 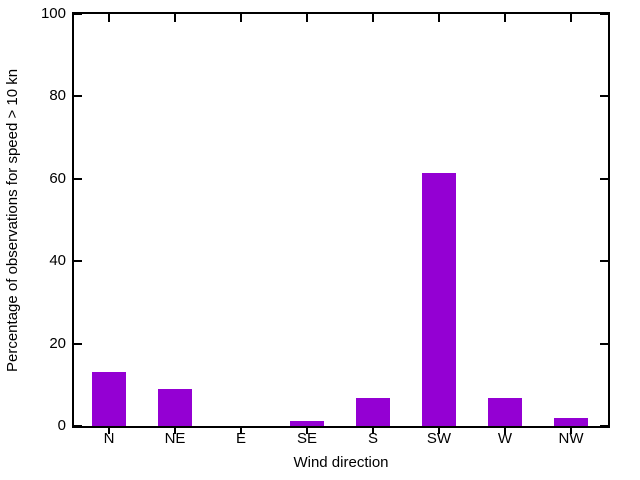 What do you see at coordinates (372, 438) in the screenshot?
I see `x-tick-label-s: S` at bounding box center [372, 438].